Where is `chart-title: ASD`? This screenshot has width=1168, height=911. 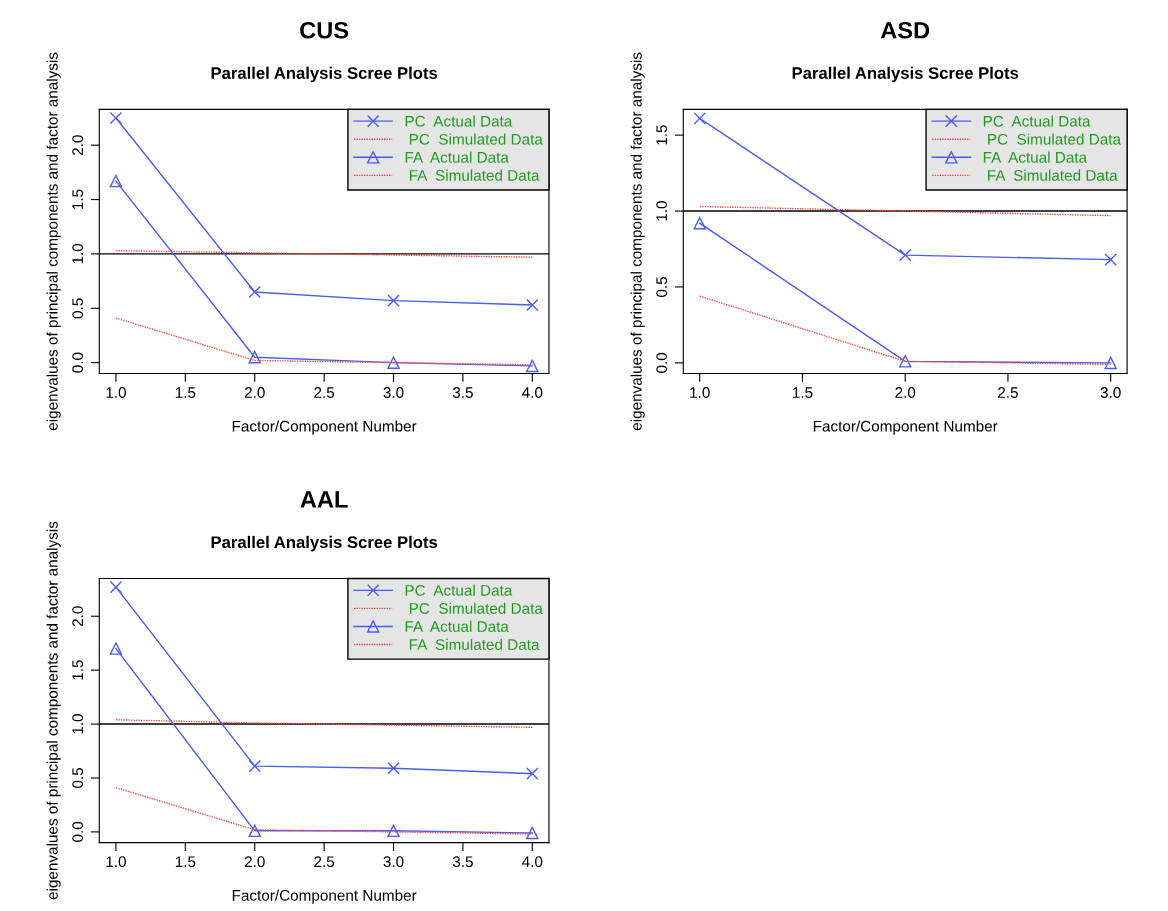 chart-title: ASD is located at coordinates (905, 30).